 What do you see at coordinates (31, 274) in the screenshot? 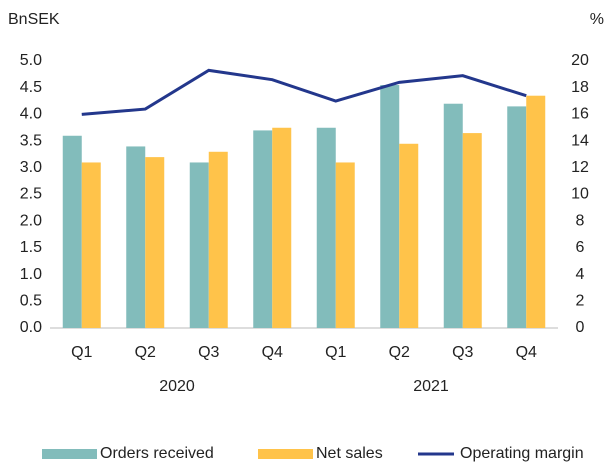
I see `y-tick-label: 1.0` at bounding box center [31, 274].